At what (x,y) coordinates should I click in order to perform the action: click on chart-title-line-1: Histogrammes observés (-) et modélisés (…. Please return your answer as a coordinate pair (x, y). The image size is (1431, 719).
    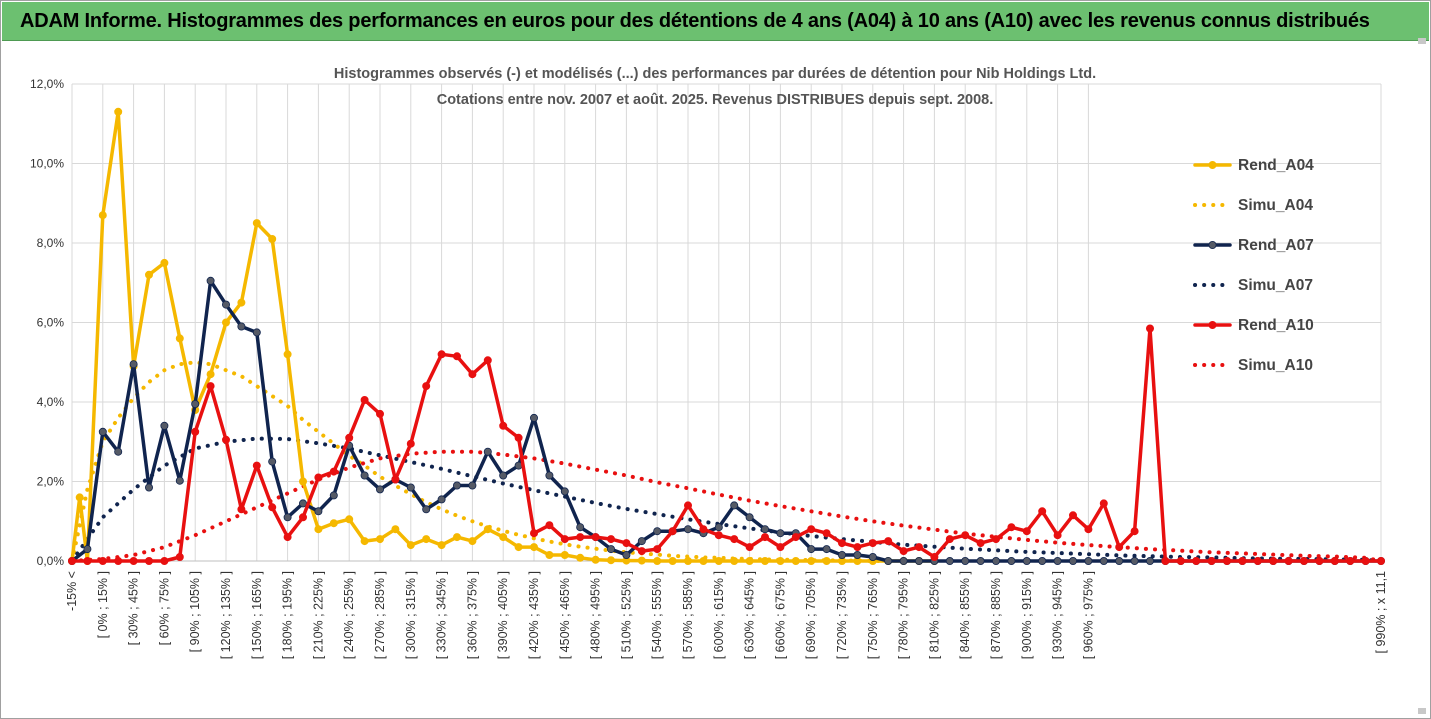
    Looking at the image, I should click on (715, 74).